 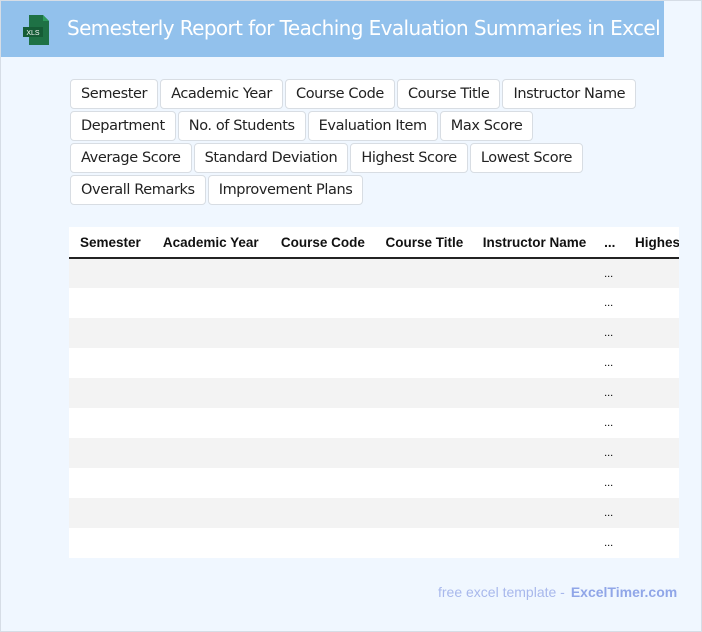 I want to click on column-header: Course Title, so click(x=423, y=243).